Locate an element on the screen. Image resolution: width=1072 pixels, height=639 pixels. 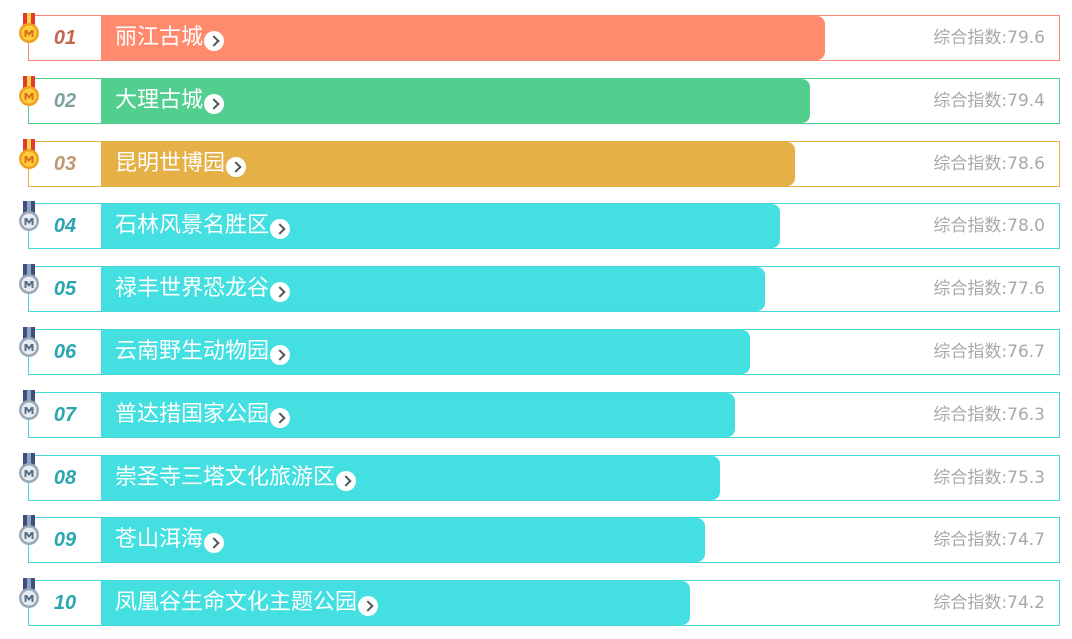
attraction-name-link: 凤凰谷生命文化主题公园 is located at coordinates (247, 603).